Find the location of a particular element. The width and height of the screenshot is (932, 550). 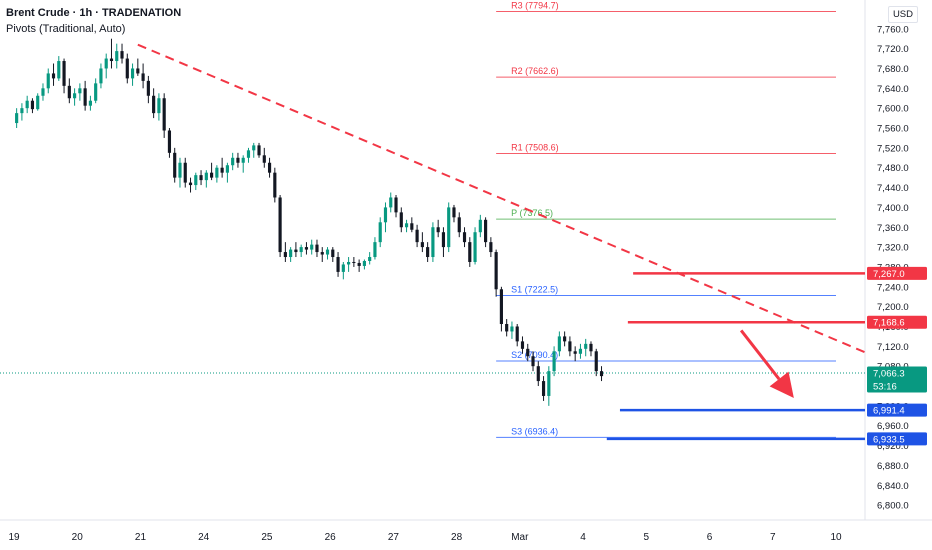

symbol-title: Brent Crude · 1h · TRADENATION is located at coordinates (94, 13).